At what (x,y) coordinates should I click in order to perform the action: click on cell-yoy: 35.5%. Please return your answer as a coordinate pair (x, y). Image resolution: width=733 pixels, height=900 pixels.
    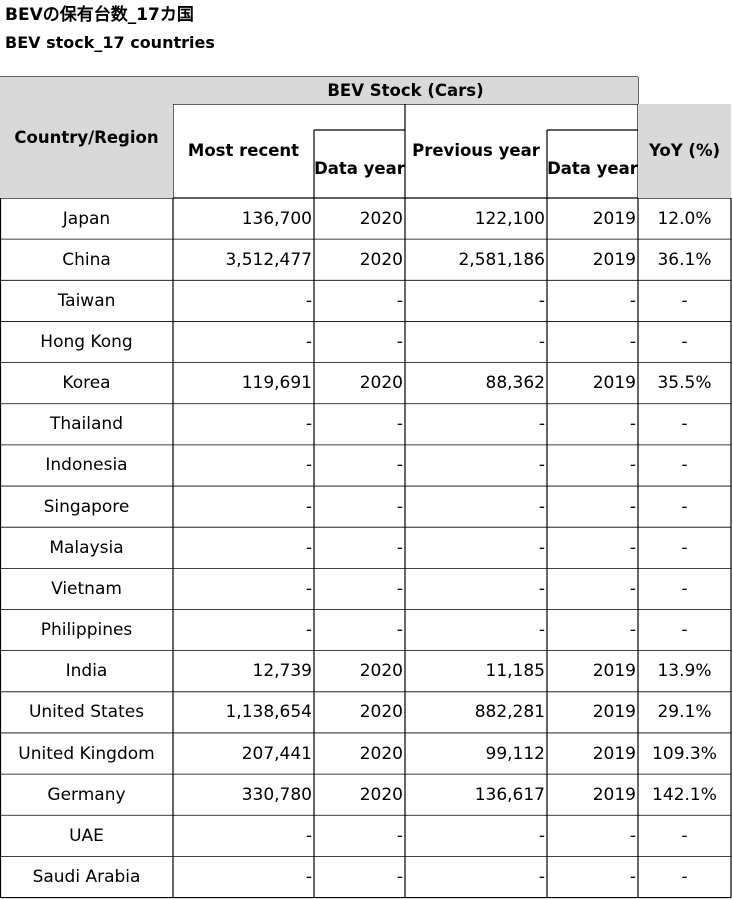
    Looking at the image, I should click on (684, 383).